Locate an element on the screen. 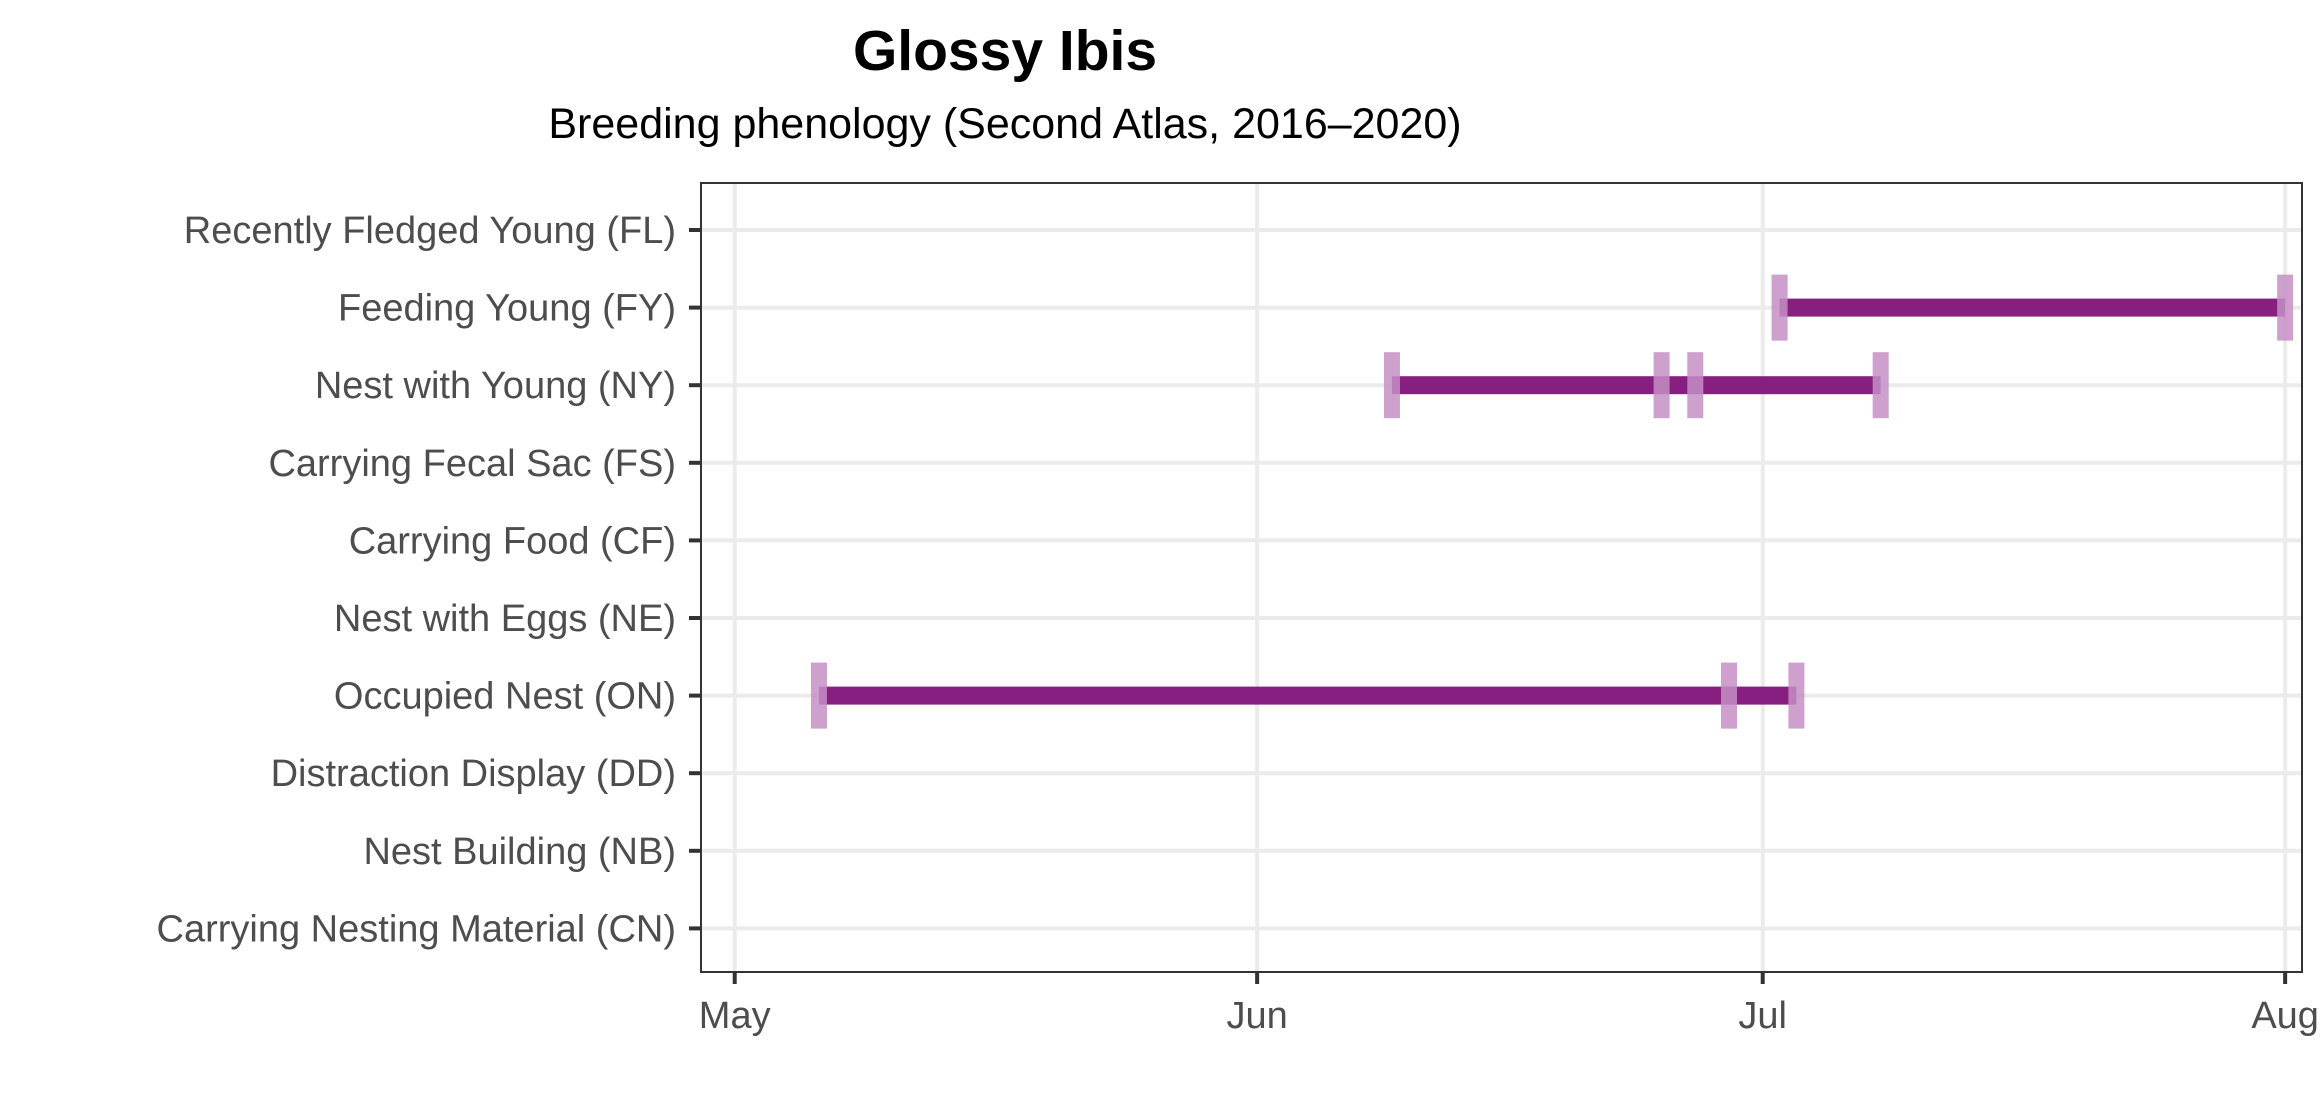 This screenshot has height=1120, width=2320. y-tick-label: Nest with Eggs (NE) is located at coordinates (505, 619).